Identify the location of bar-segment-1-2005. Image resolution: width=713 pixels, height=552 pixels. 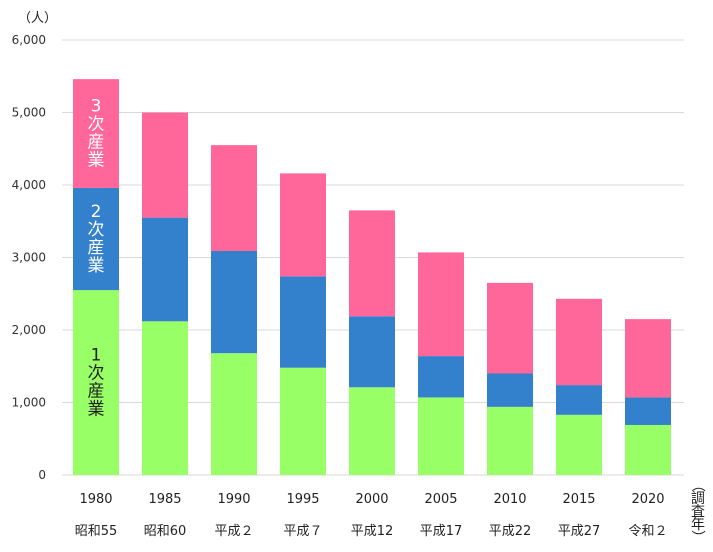
(441, 436).